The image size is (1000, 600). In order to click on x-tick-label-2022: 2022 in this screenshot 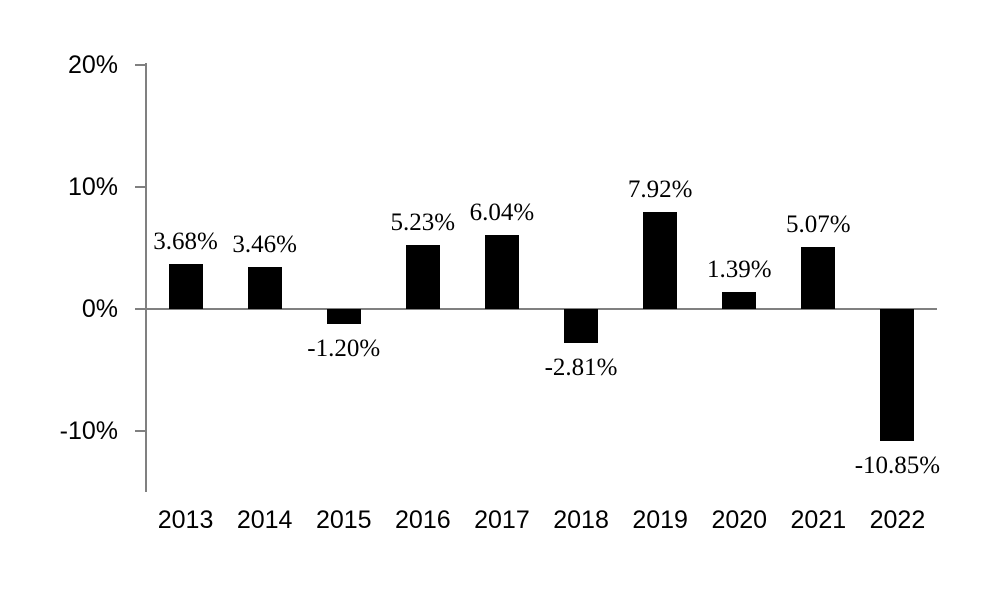, I will do `click(897, 520)`.